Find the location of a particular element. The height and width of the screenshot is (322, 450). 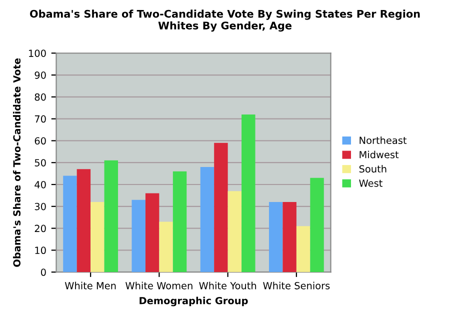

y-tick-label: 100 is located at coordinates (37, 53).